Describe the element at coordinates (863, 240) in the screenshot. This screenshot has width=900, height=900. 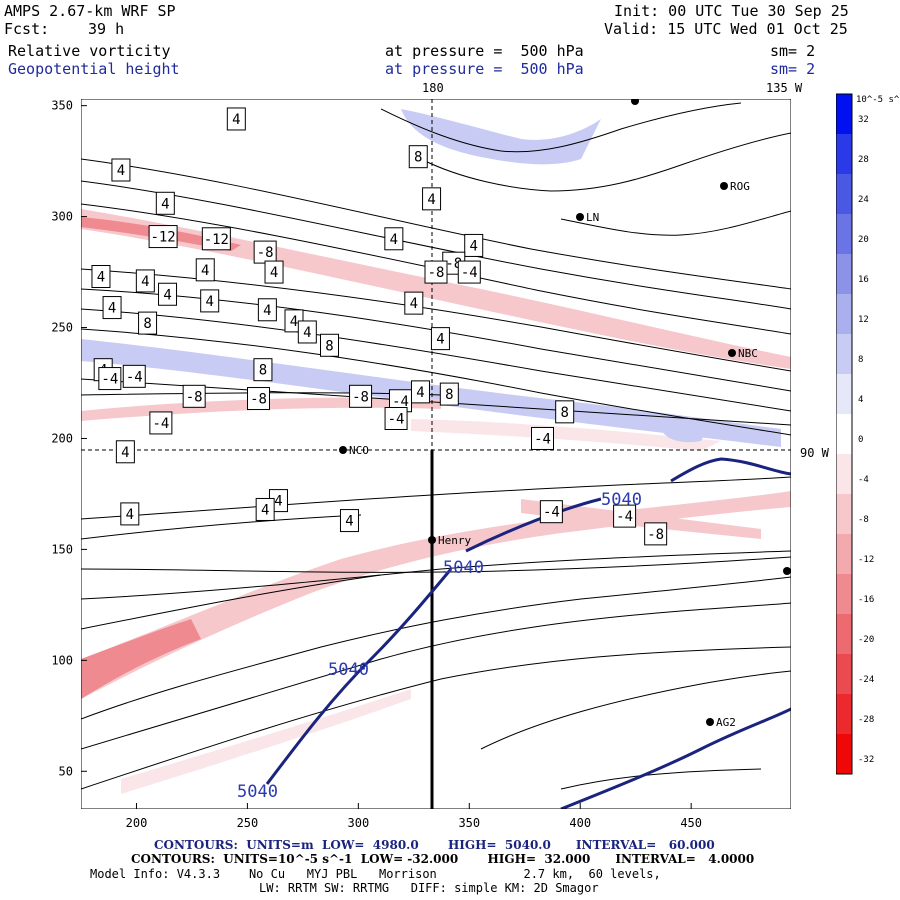
I see `colorbar-tick-label: 20` at that location.